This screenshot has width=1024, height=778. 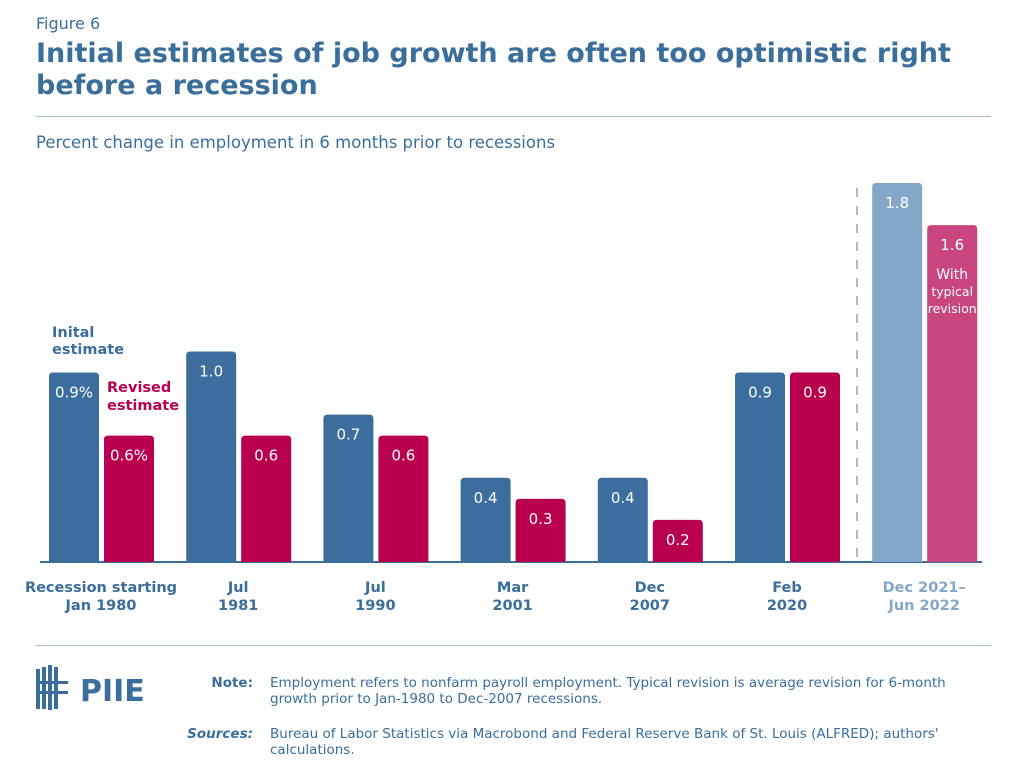 I want to click on data-label: 0.2, so click(x=678, y=540).